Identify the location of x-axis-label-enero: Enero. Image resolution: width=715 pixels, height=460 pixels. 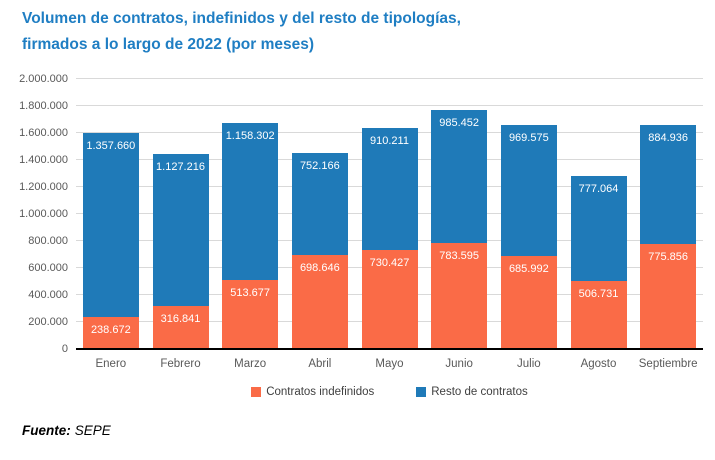
(111, 364).